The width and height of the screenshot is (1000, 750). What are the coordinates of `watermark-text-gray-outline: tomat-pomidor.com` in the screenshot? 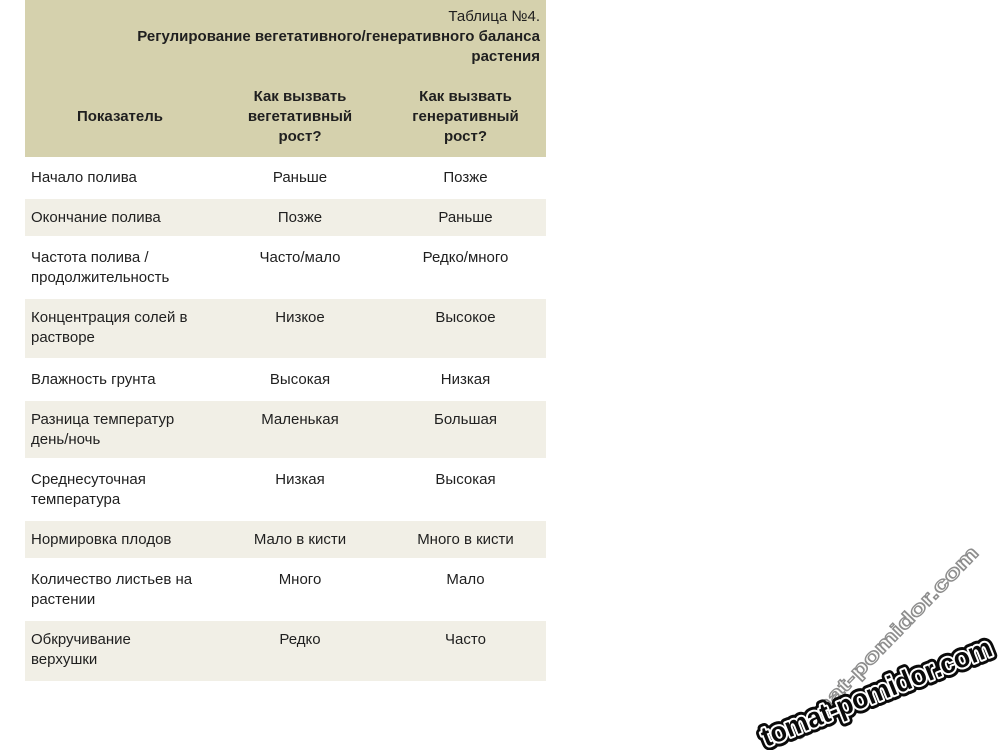 It's located at (885, 643).